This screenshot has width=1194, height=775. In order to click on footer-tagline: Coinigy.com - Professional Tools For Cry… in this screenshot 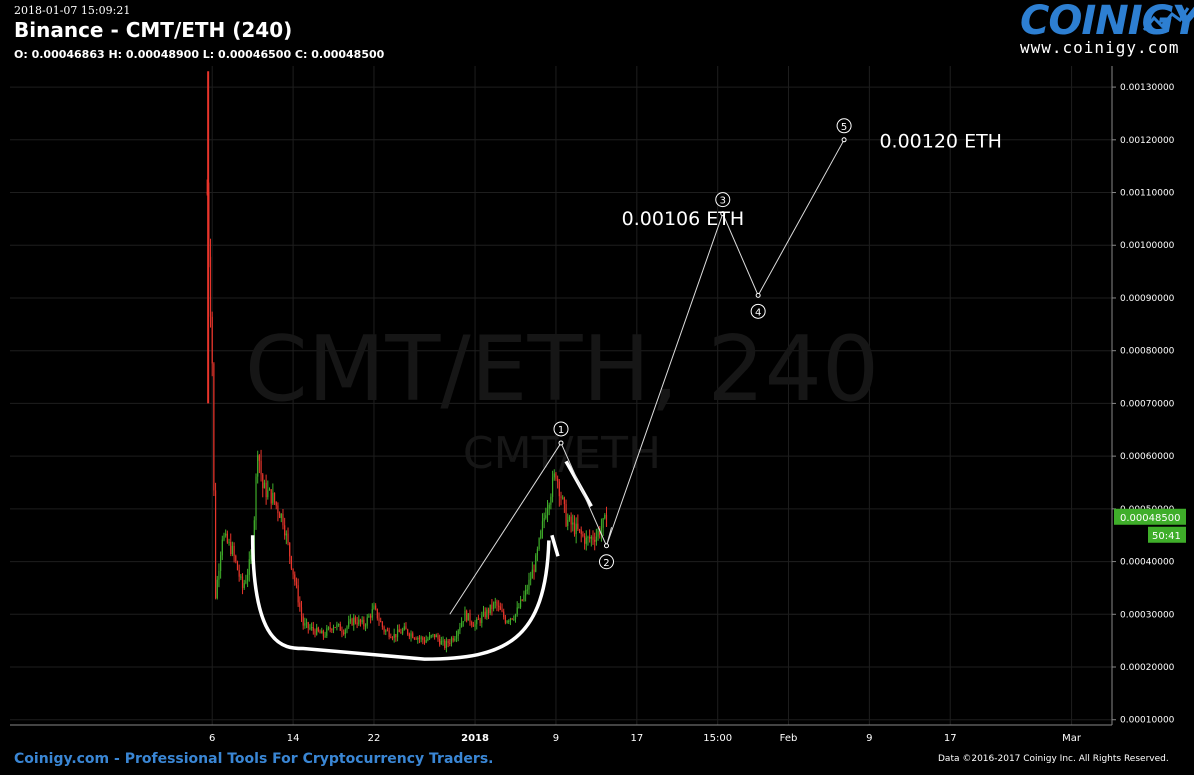, I will do `click(254, 759)`.